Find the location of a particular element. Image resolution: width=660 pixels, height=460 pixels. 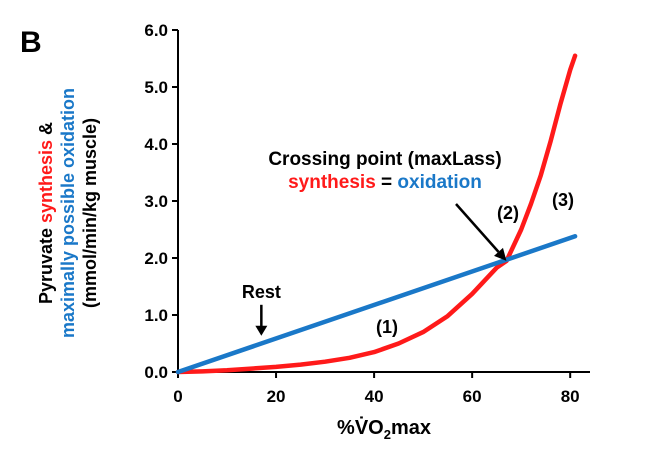

xlabel-prefix: % is located at coordinates (346, 428).